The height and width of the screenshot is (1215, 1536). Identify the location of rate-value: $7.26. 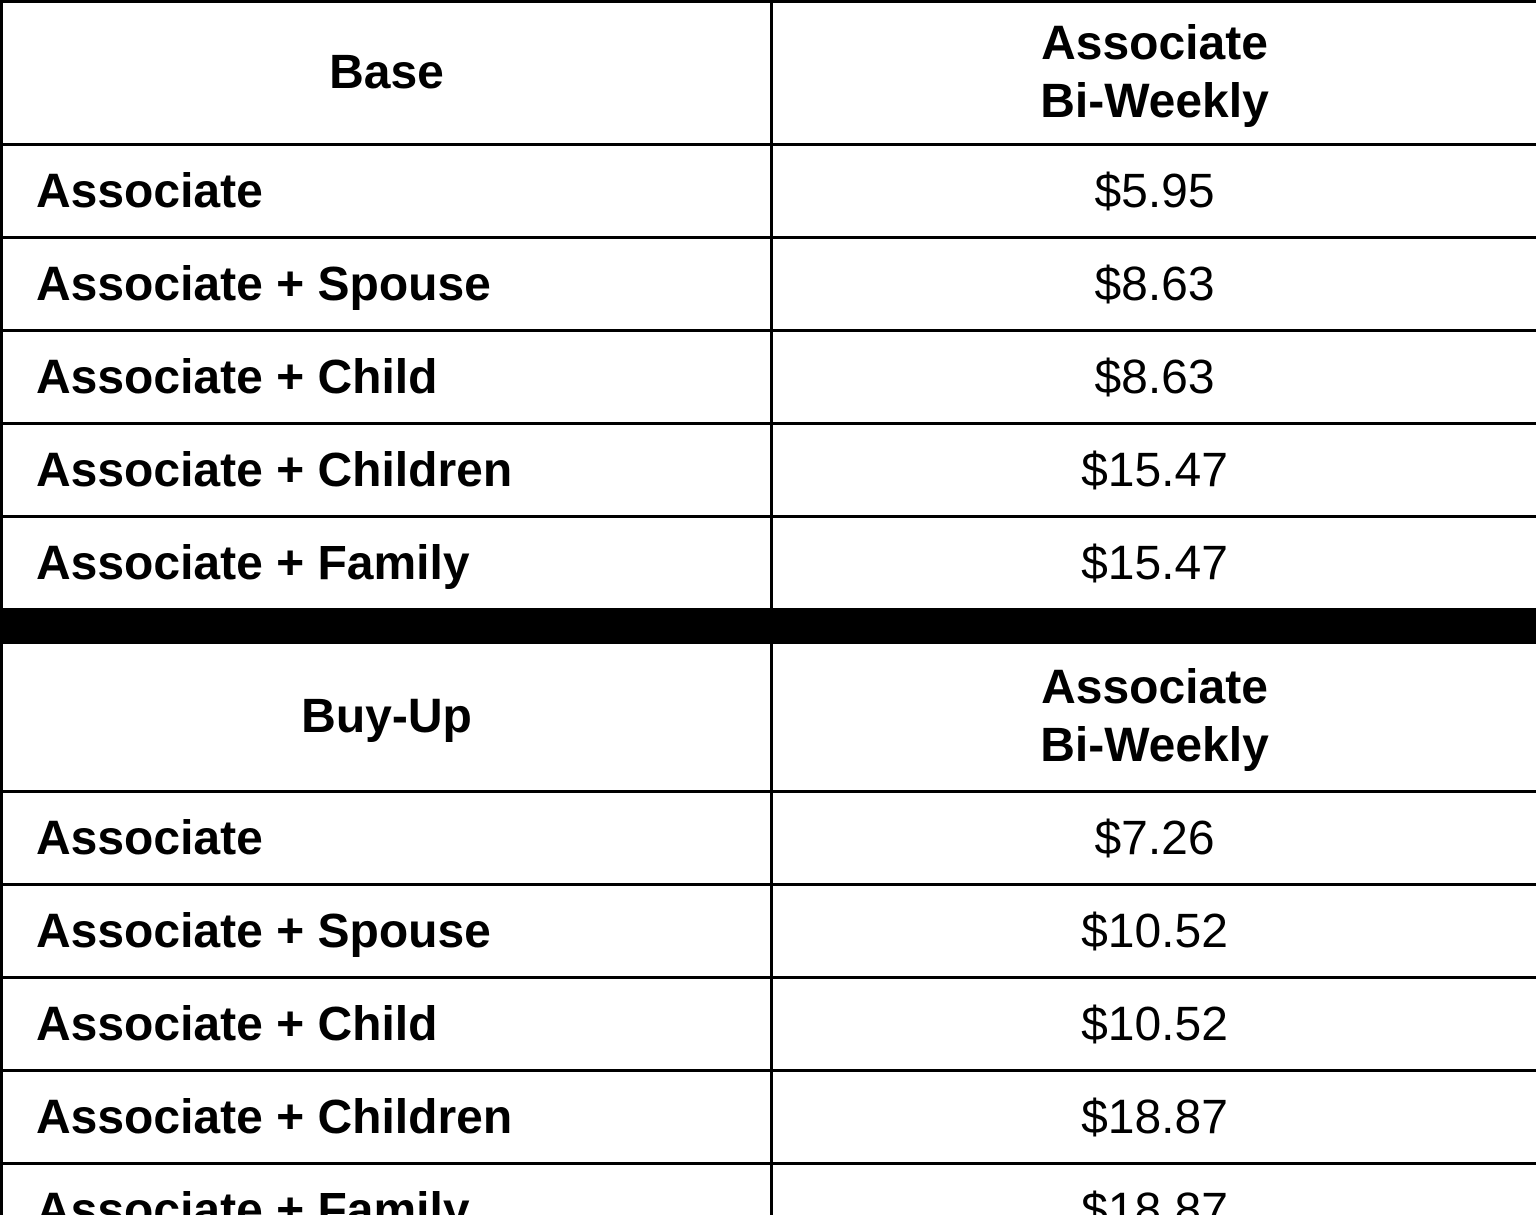
(1153, 838).